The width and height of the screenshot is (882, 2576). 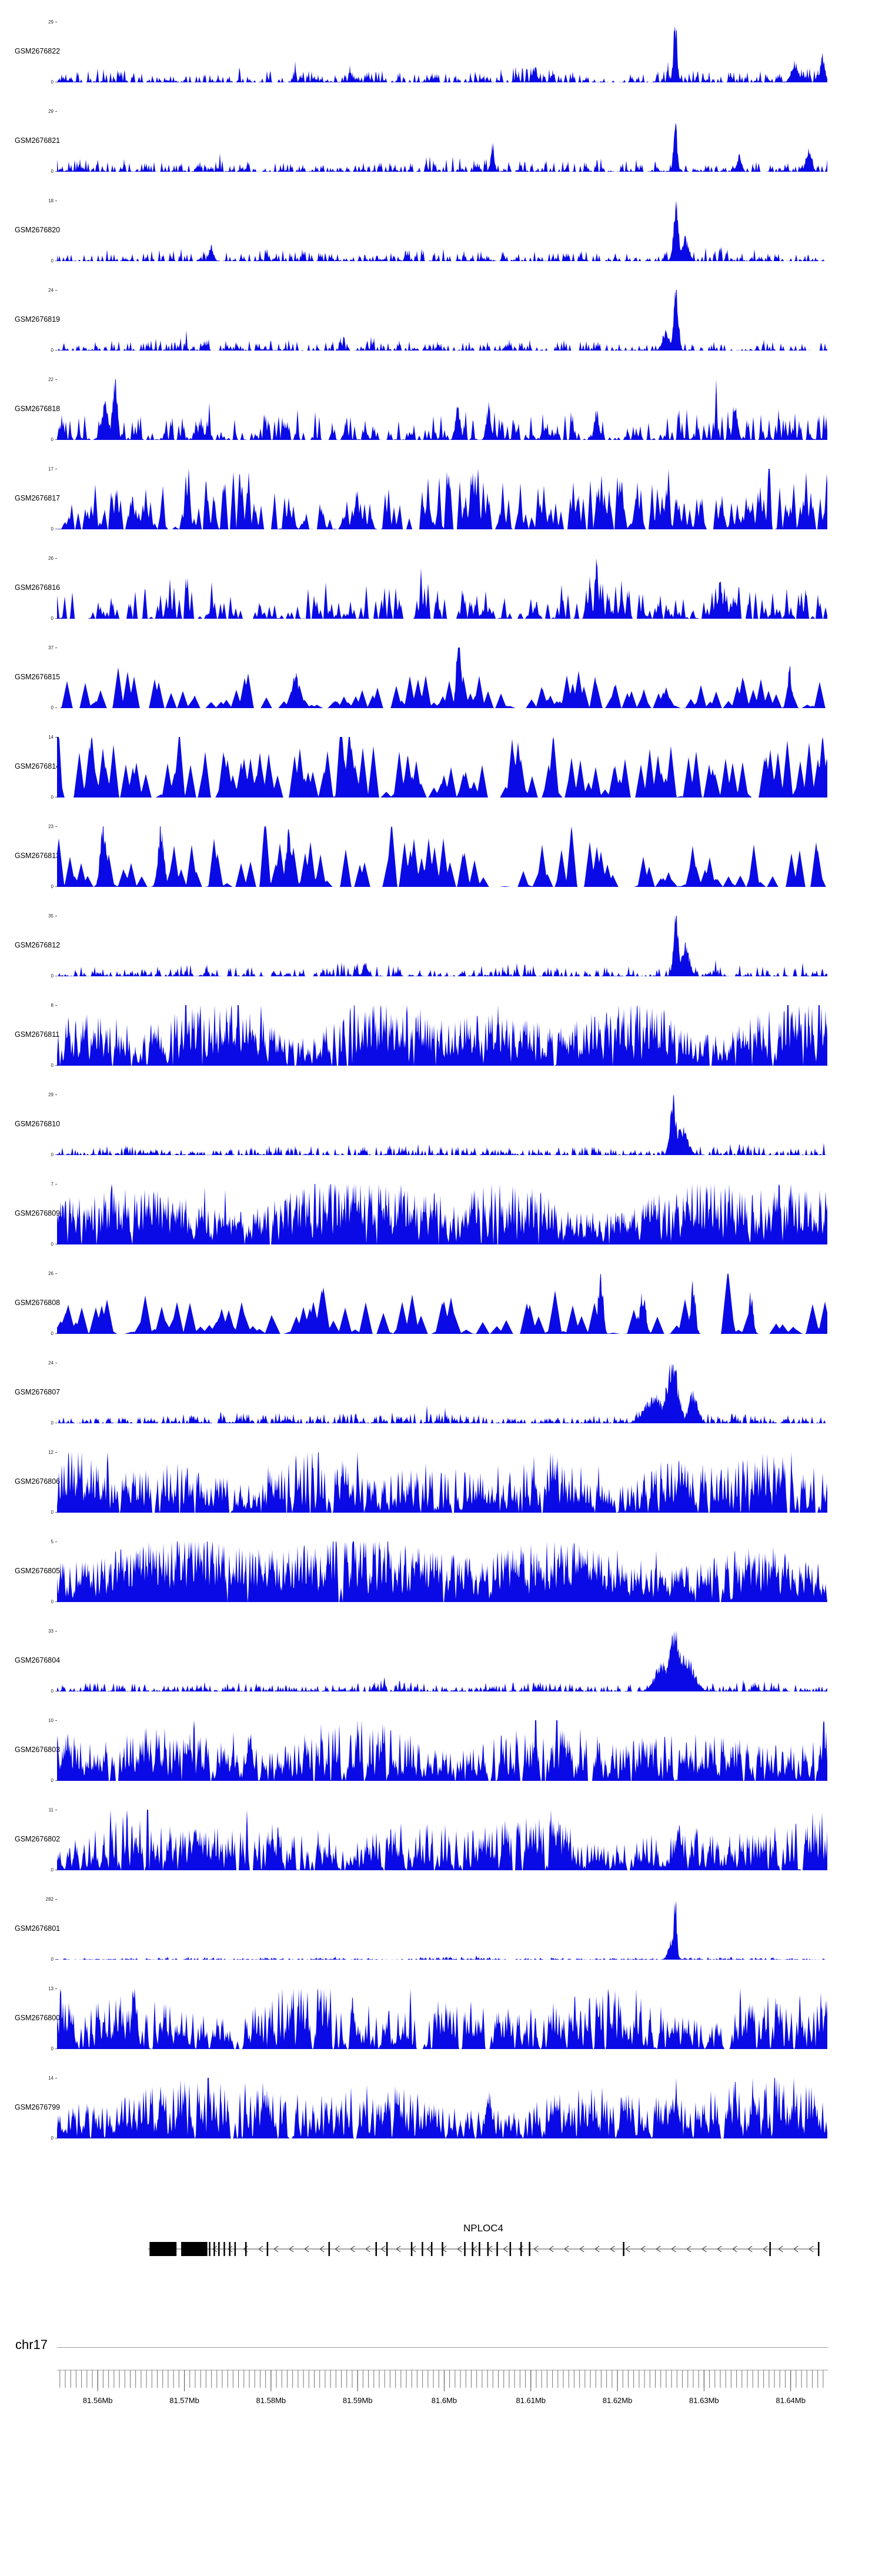 I want to click on track-row: GSM2676809 7 0, so click(x=441, y=1223).